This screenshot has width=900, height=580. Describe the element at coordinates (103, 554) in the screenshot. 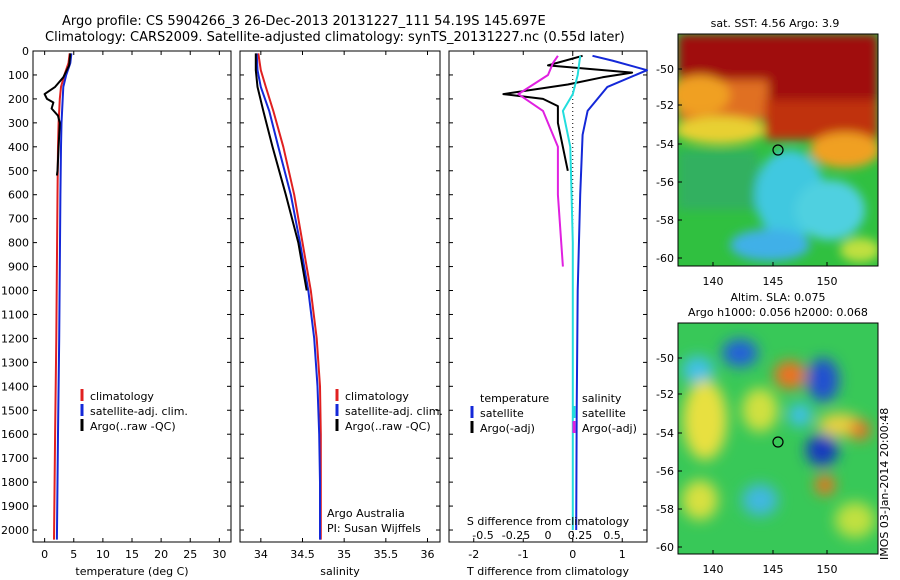

I see `x-tick-label: 10` at that location.